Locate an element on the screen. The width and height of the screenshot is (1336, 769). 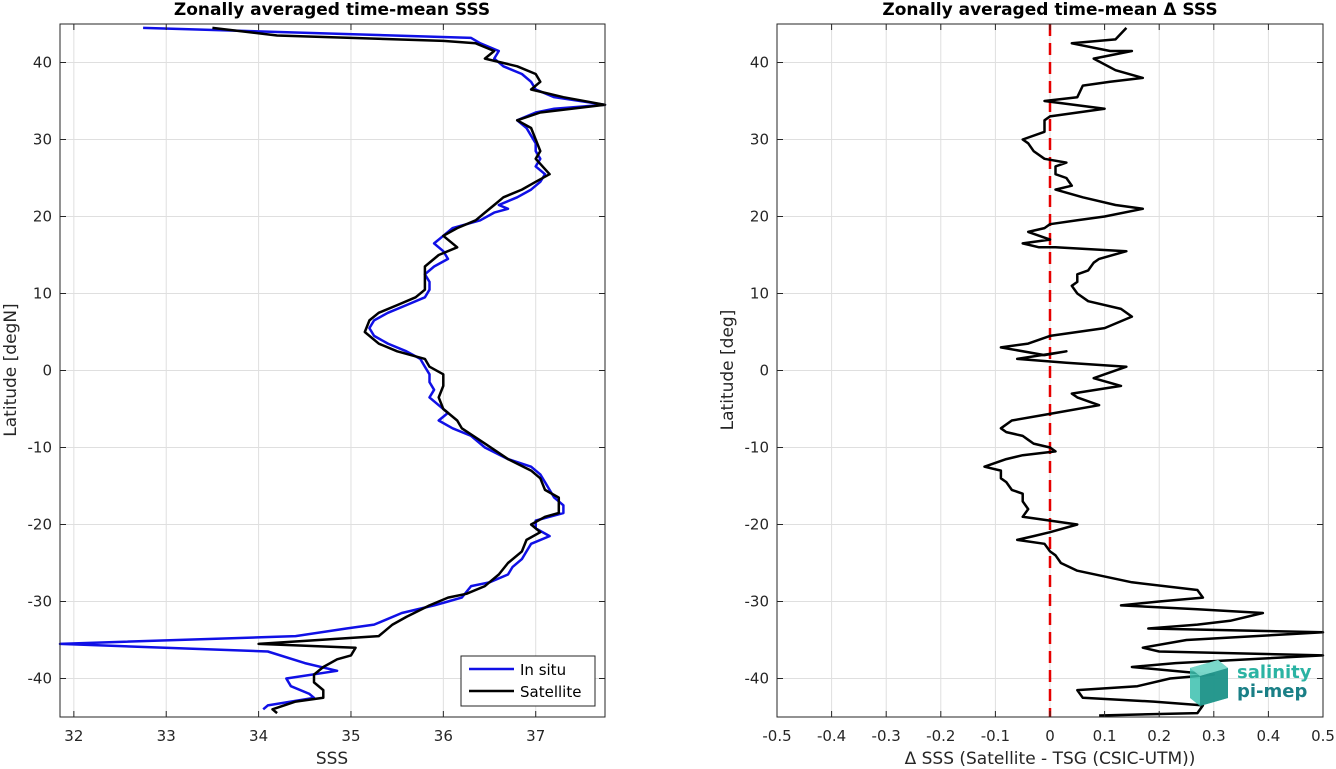
x-tick-label: 0.4 is located at coordinates (1268, 736).